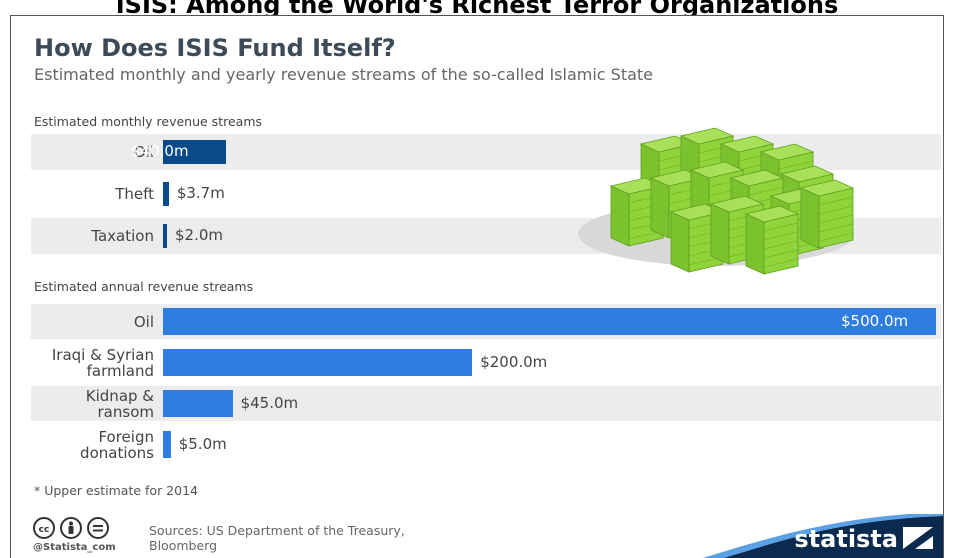  Describe the element at coordinates (199, 235) in the screenshot. I see `value-label: $2.0m` at that location.